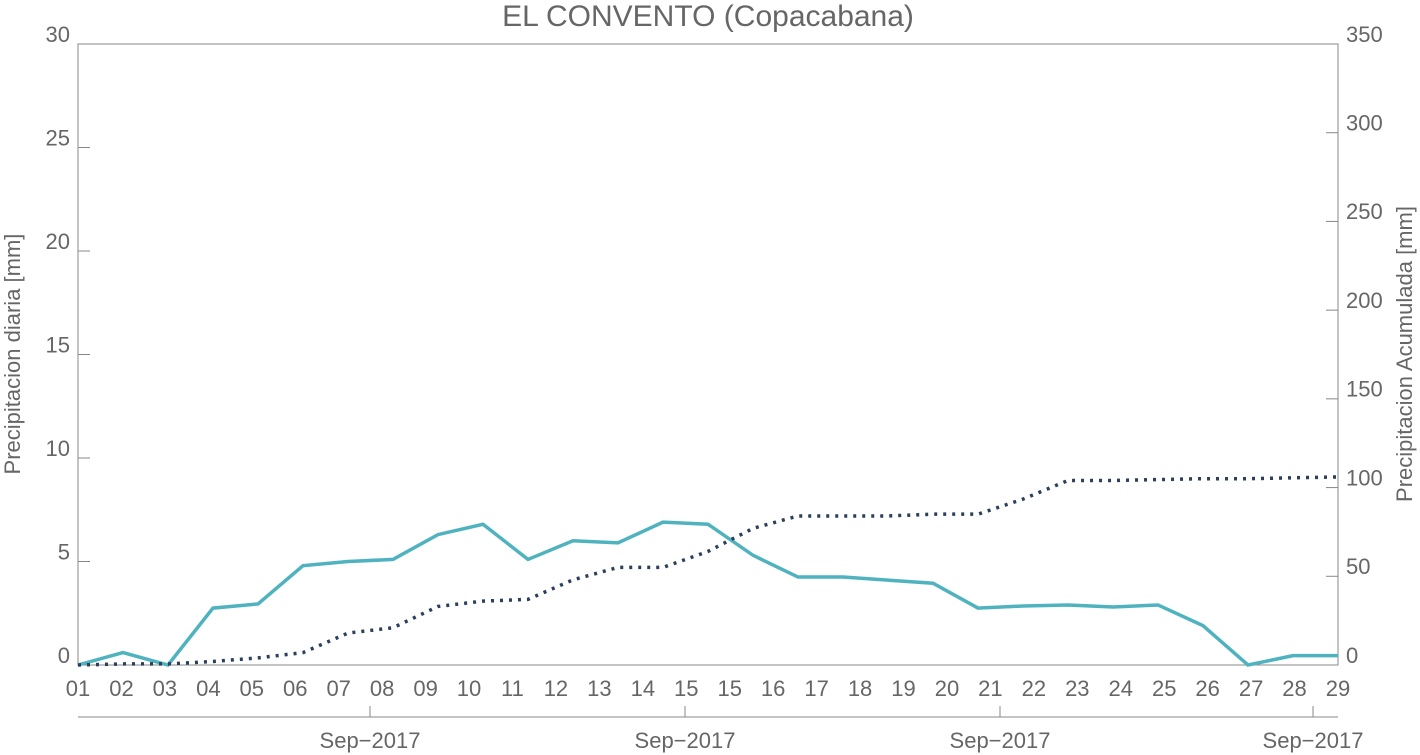 This screenshot has height=755, width=1420. I want to click on y-axis-label: Precipitacion diaria [mm], so click(12, 354).